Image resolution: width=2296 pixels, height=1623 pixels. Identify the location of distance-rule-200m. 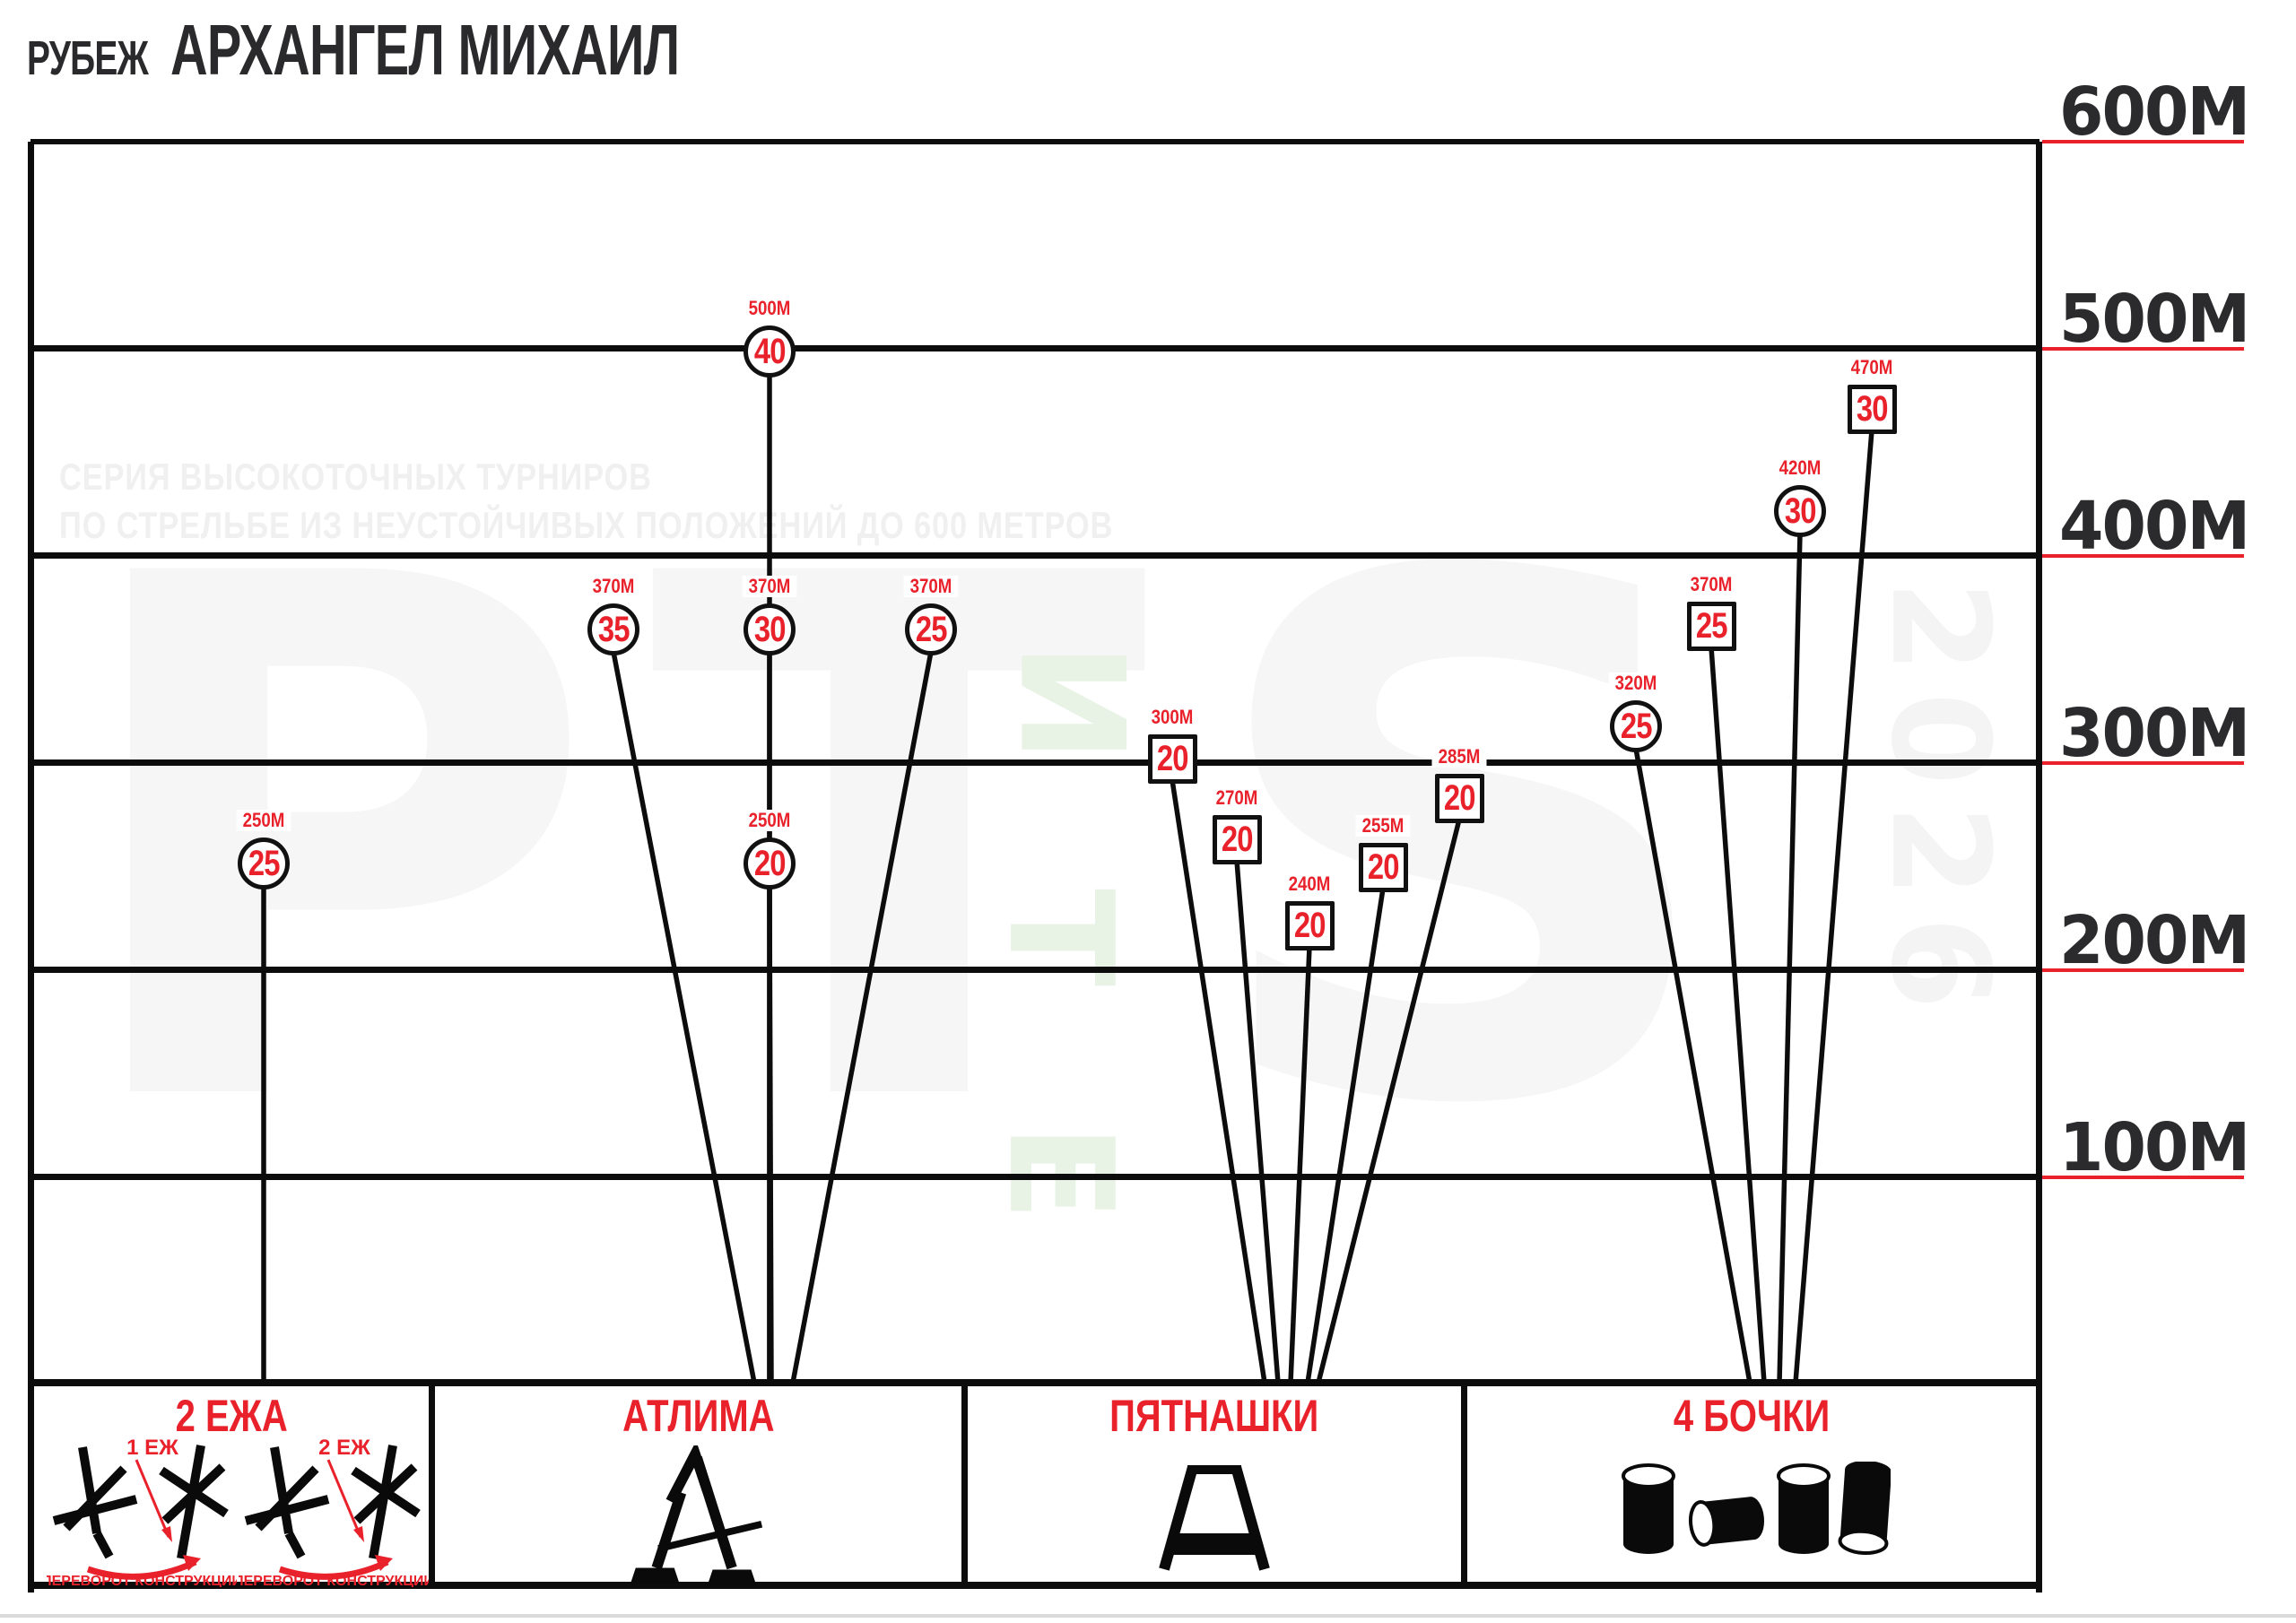
(2143, 970).